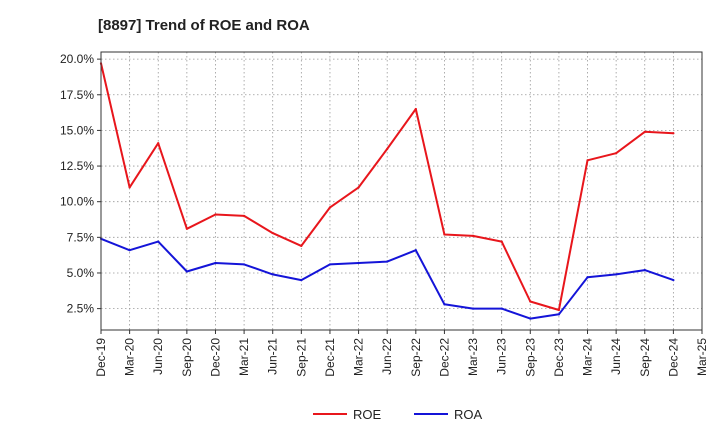 The width and height of the screenshot is (720, 440). Describe the element at coordinates (398, 414) in the screenshot. I see `legend: ROE ROA` at that location.